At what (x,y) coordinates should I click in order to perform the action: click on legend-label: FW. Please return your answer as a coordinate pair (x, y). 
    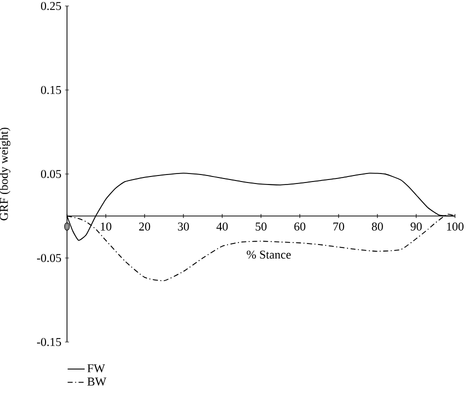
    Looking at the image, I should click on (96, 368).